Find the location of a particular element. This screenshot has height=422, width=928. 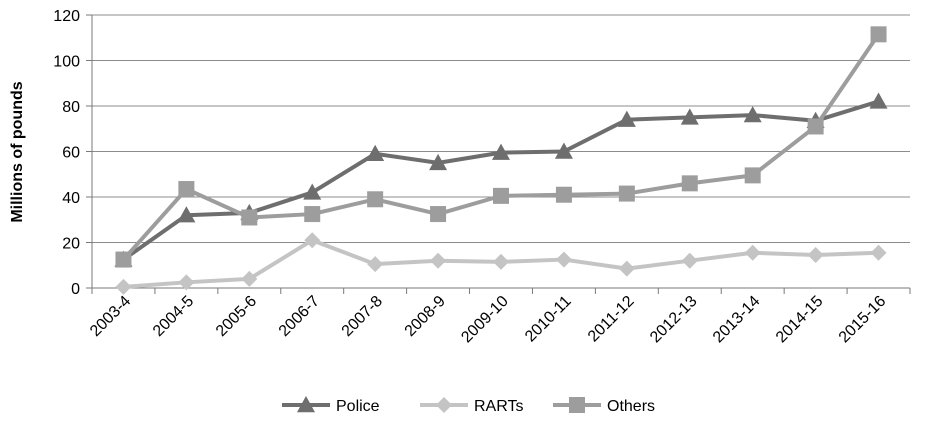

x-tick-label: 2008-9 is located at coordinates (425, 316).